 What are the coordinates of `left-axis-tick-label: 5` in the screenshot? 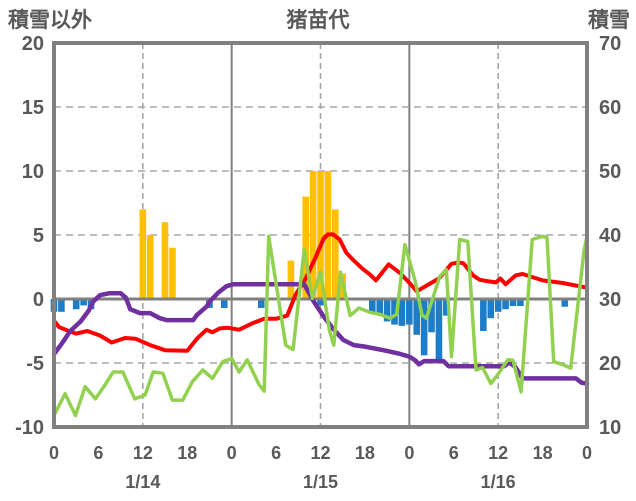 It's located at (38, 236).